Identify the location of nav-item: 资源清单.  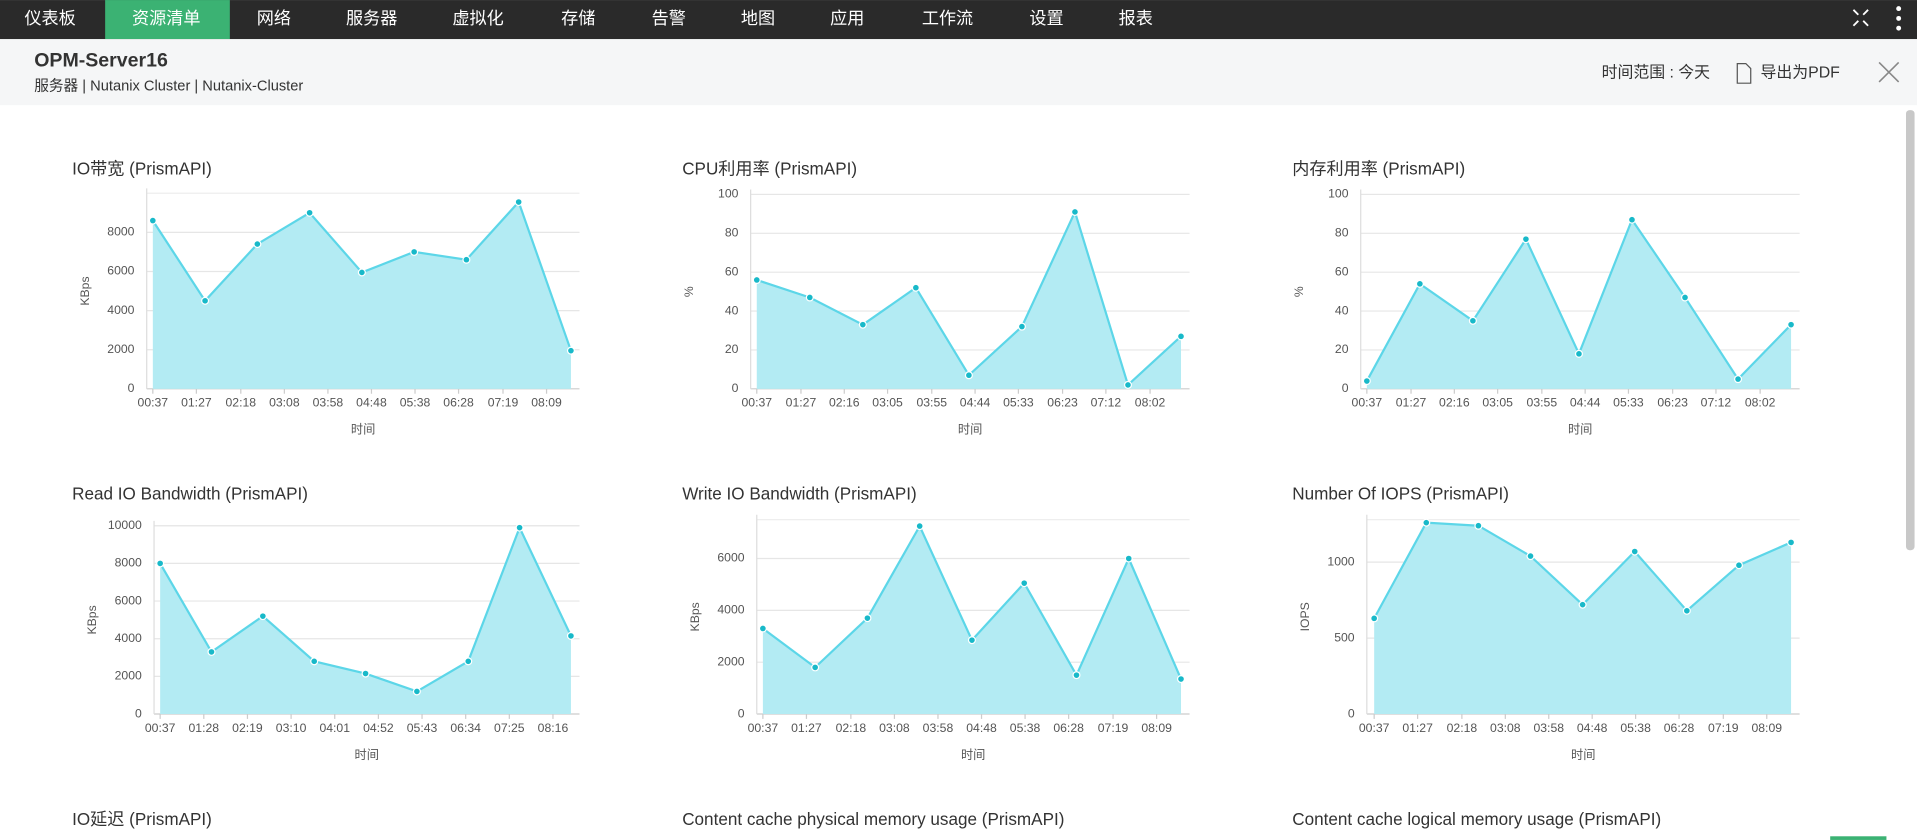
(166, 18).